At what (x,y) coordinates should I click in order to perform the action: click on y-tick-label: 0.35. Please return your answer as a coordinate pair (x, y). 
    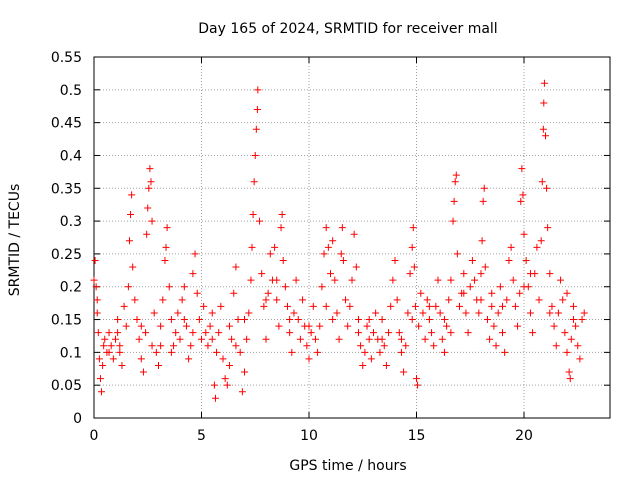
    Looking at the image, I should click on (66, 189).